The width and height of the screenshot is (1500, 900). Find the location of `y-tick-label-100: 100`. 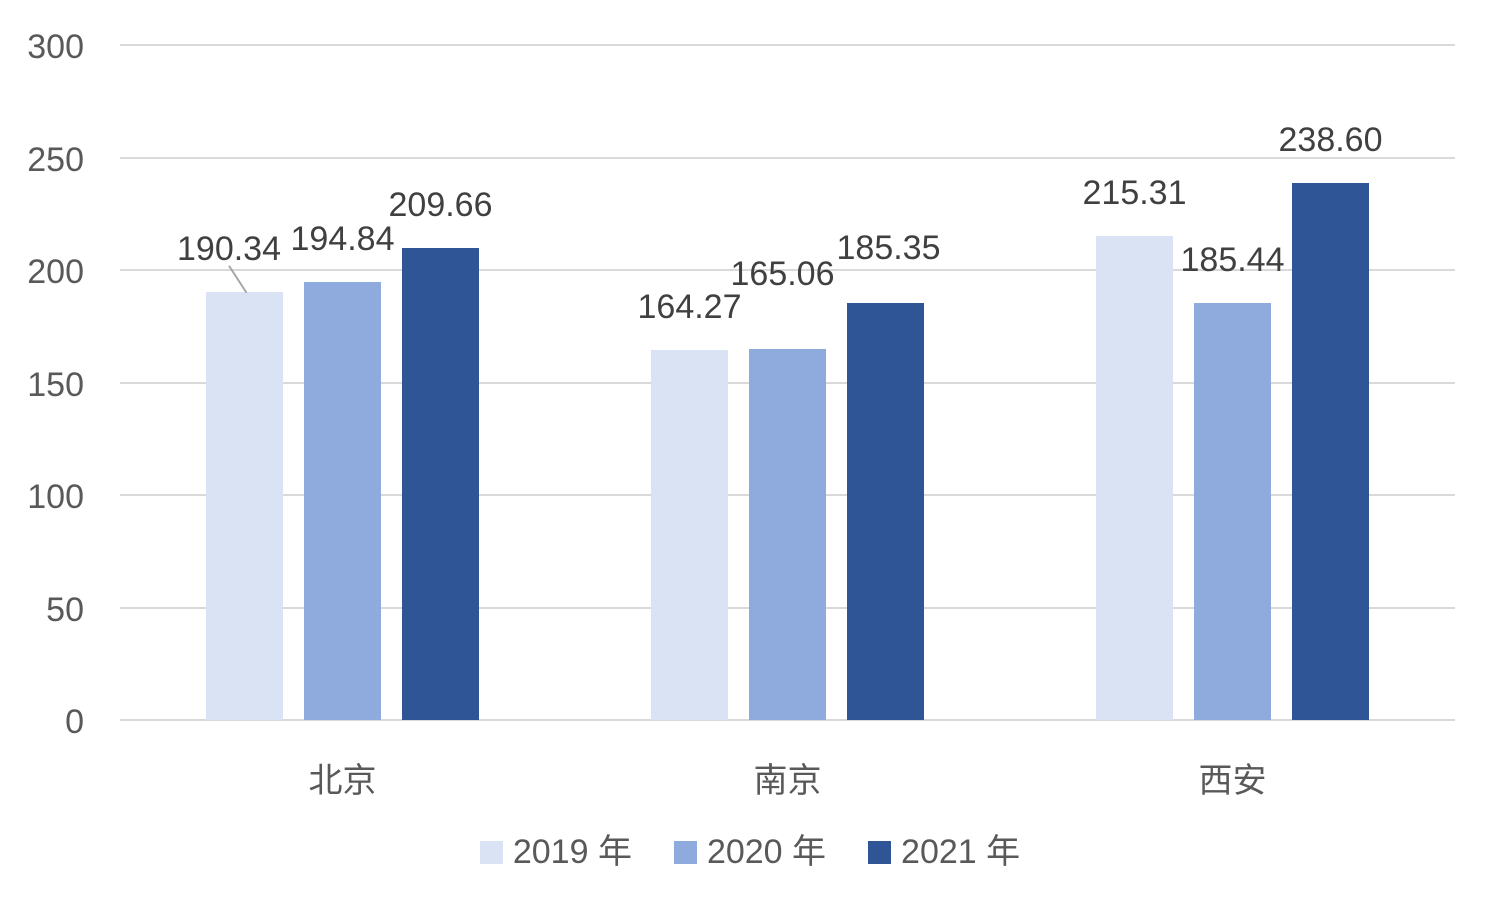

y-tick-label-100: 100 is located at coordinates (55, 497).